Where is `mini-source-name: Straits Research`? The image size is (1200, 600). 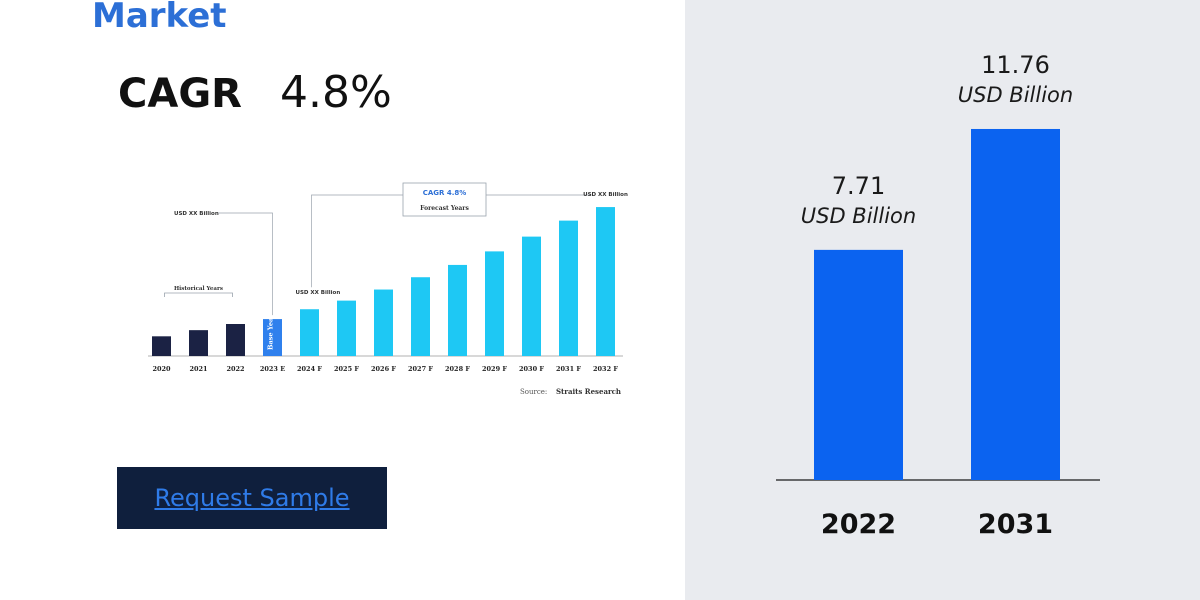 mini-source-name: Straits Research is located at coordinates (588, 391).